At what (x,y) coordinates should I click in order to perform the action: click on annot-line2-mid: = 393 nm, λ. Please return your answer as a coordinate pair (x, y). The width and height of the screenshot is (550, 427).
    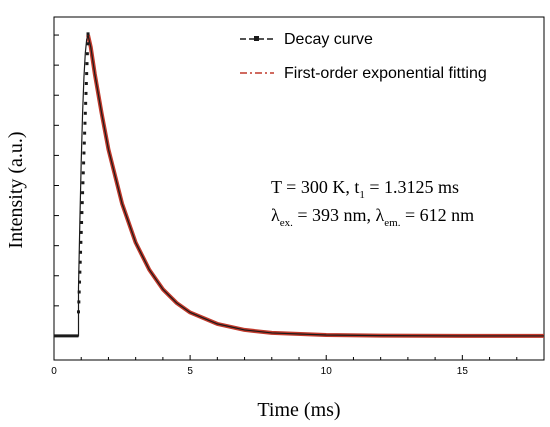
    Looking at the image, I should click on (339, 215).